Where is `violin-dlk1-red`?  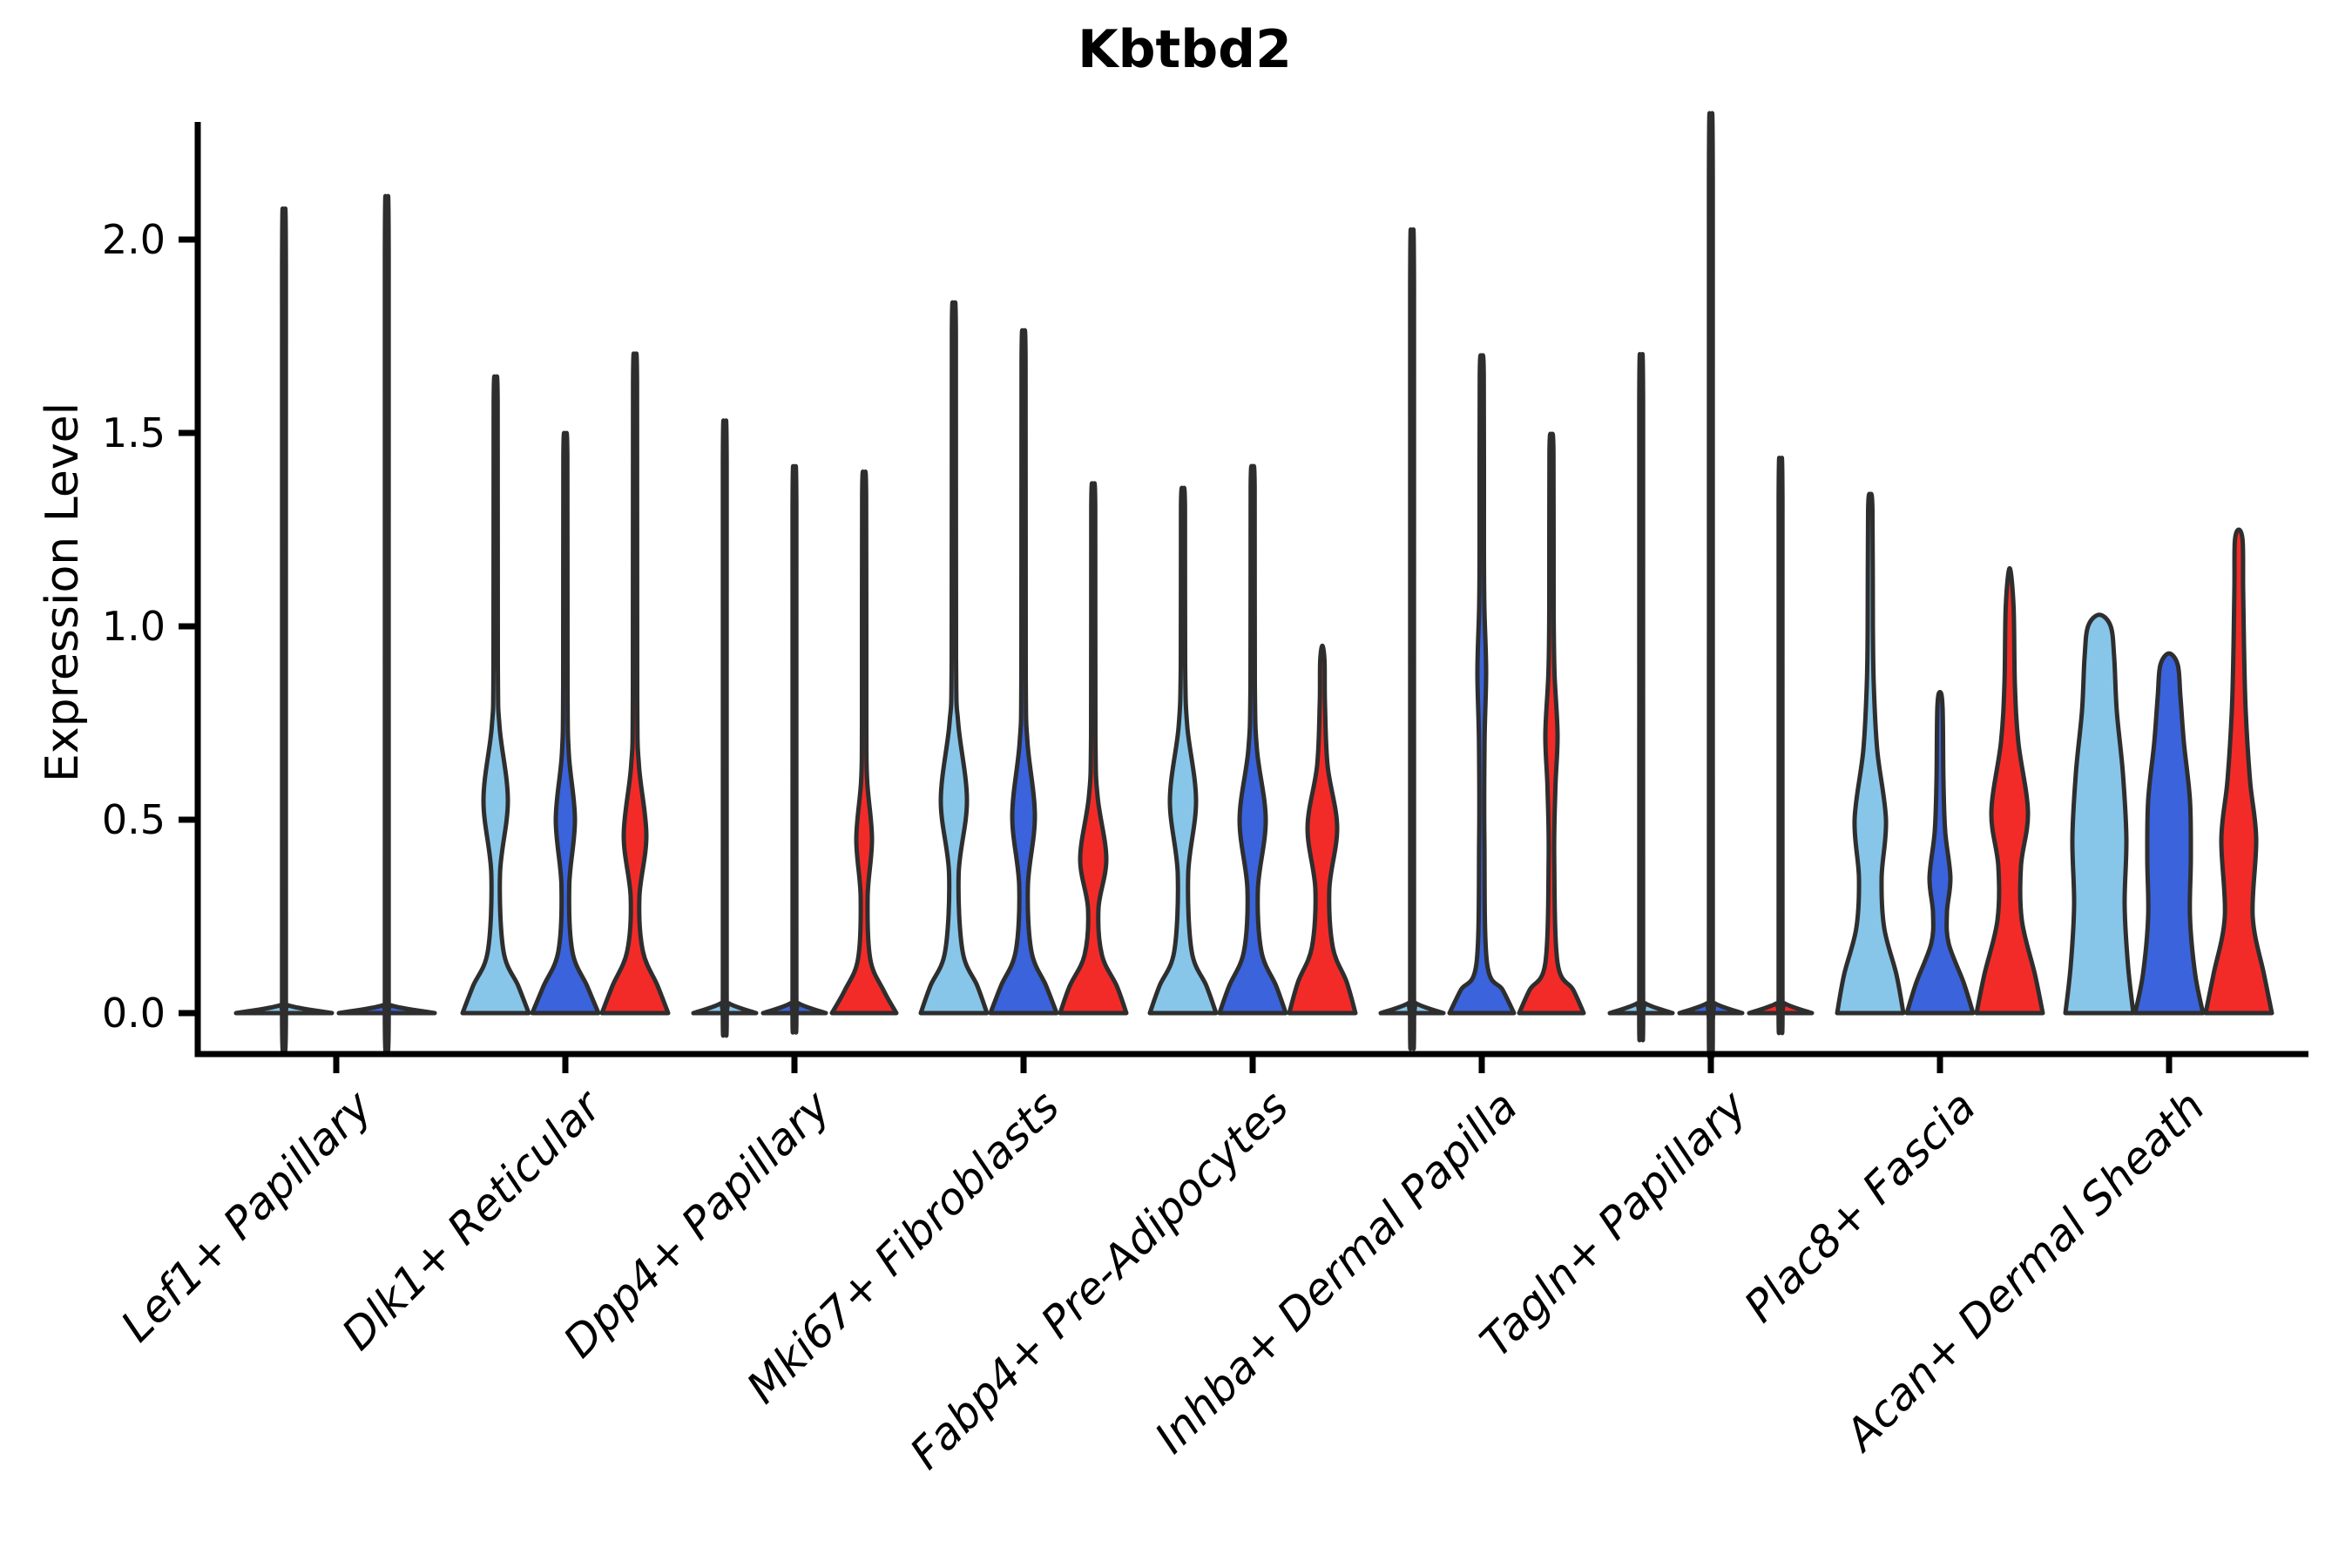 violin-dlk1-red is located at coordinates (635, 683).